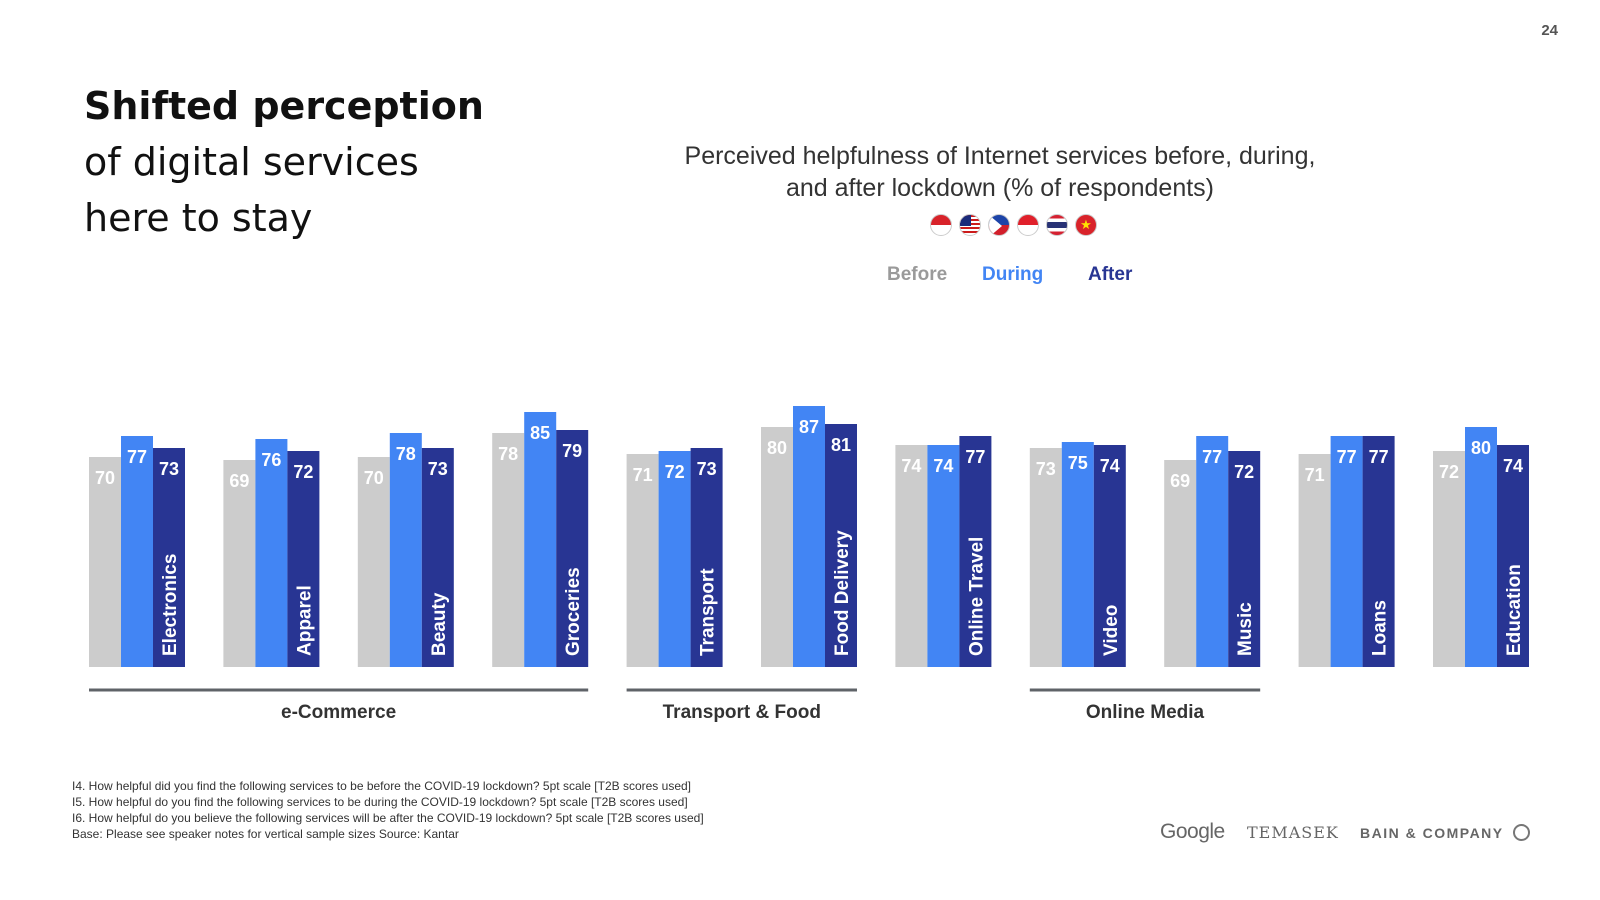 The height and width of the screenshot is (900, 1600). I want to click on philippines-flag-icon, so click(999, 225).